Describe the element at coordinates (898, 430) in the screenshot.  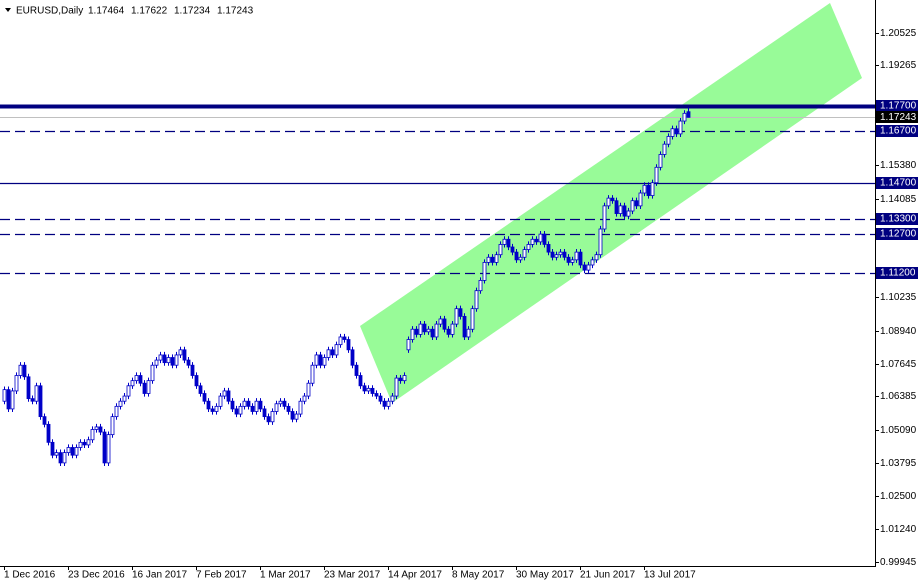
I see `y-tick-label: 1.05090` at that location.